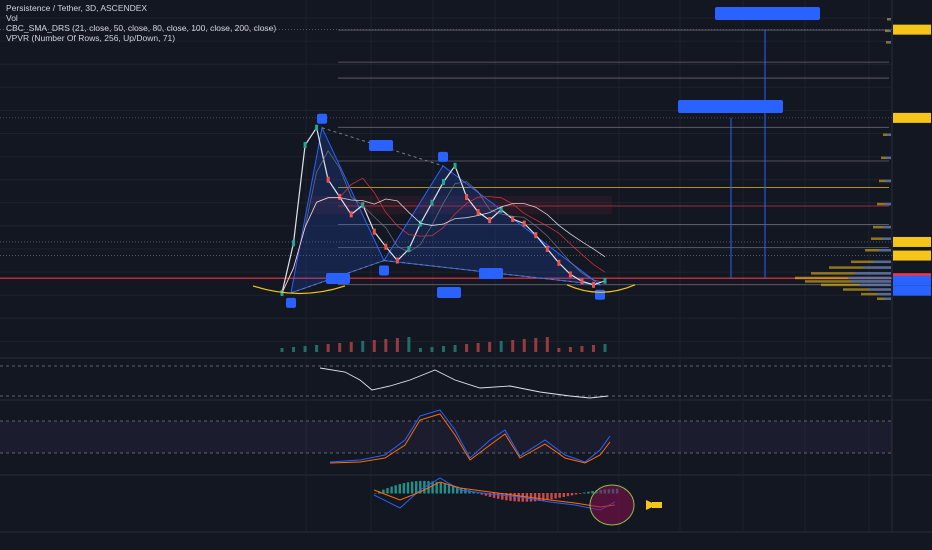  I want to click on stoch-d-line, so click(470, 438).